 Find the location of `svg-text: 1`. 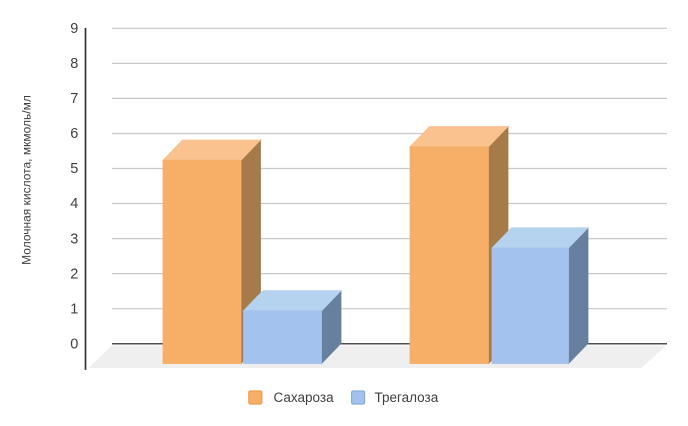

svg-text: 1 is located at coordinates (74, 309).